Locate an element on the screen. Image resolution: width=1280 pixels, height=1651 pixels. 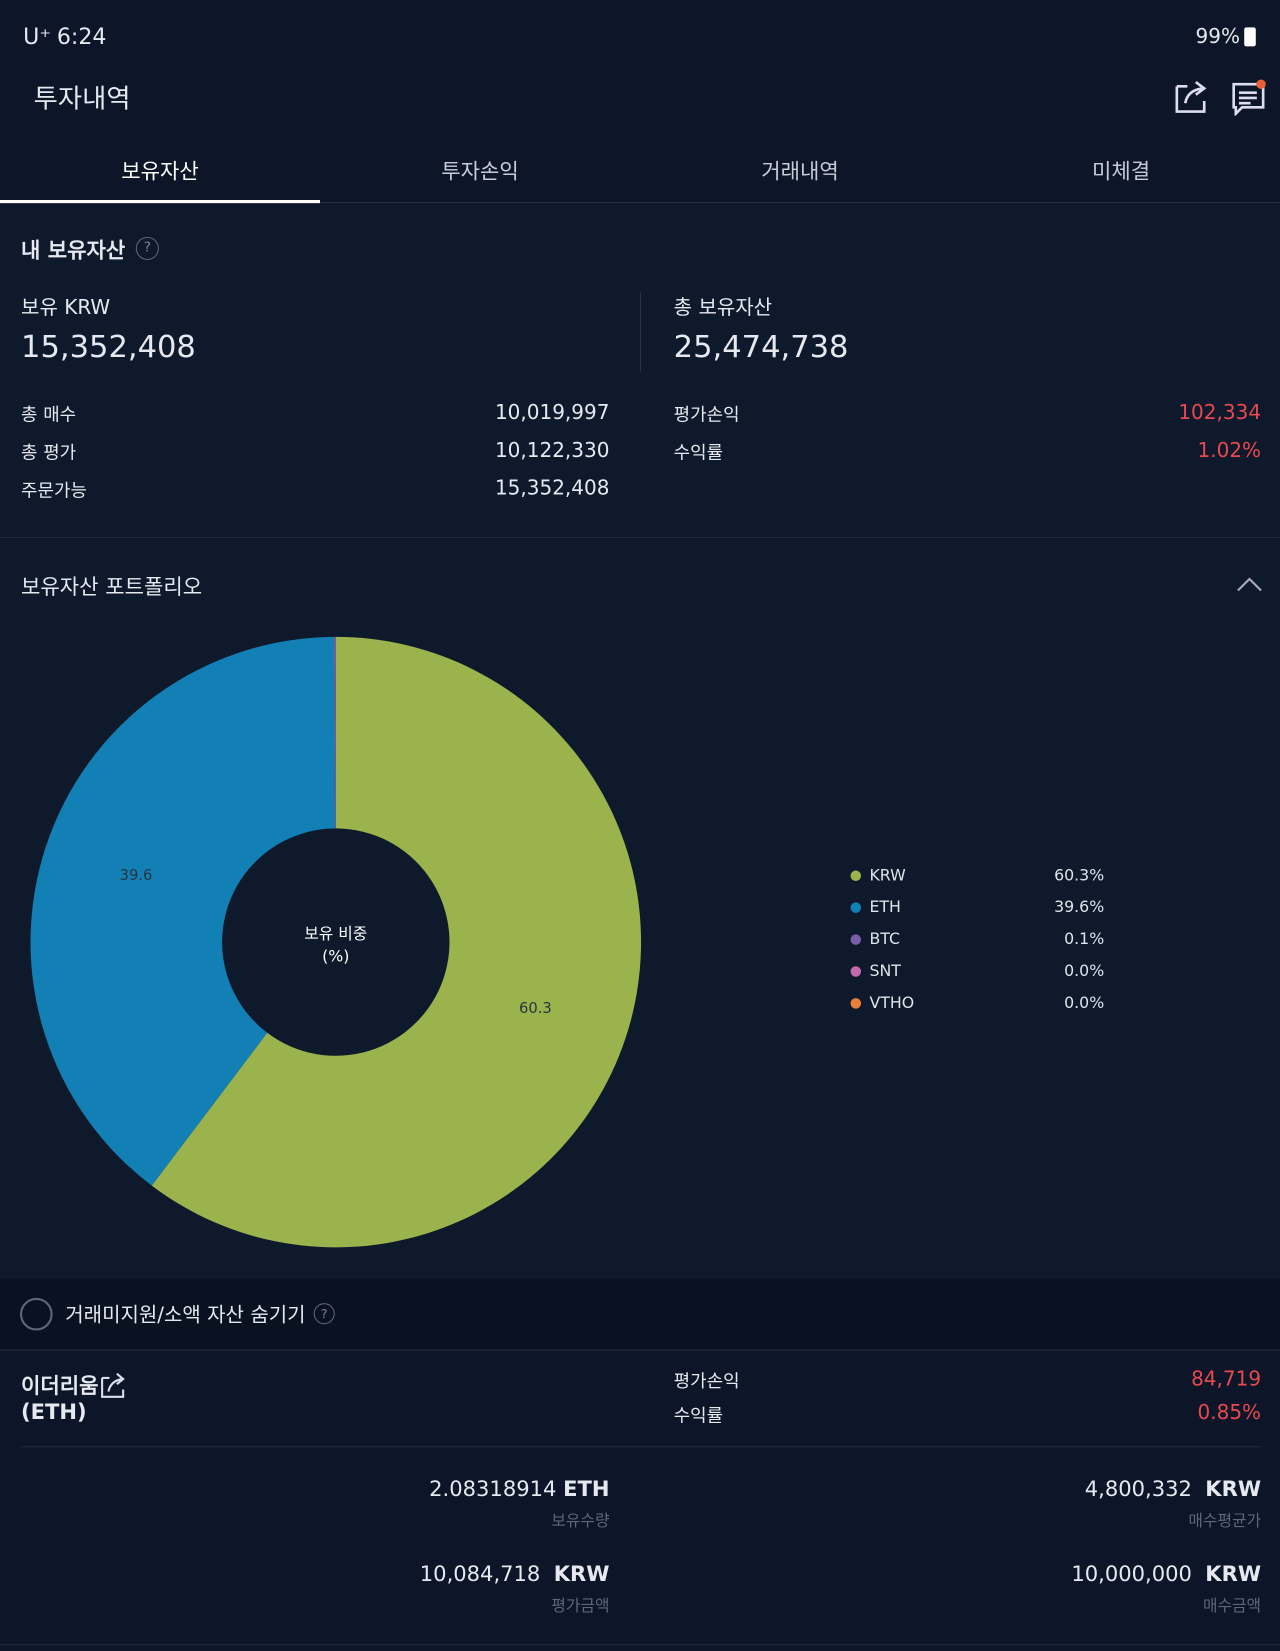
tab-divider is located at coordinates (640, 203).